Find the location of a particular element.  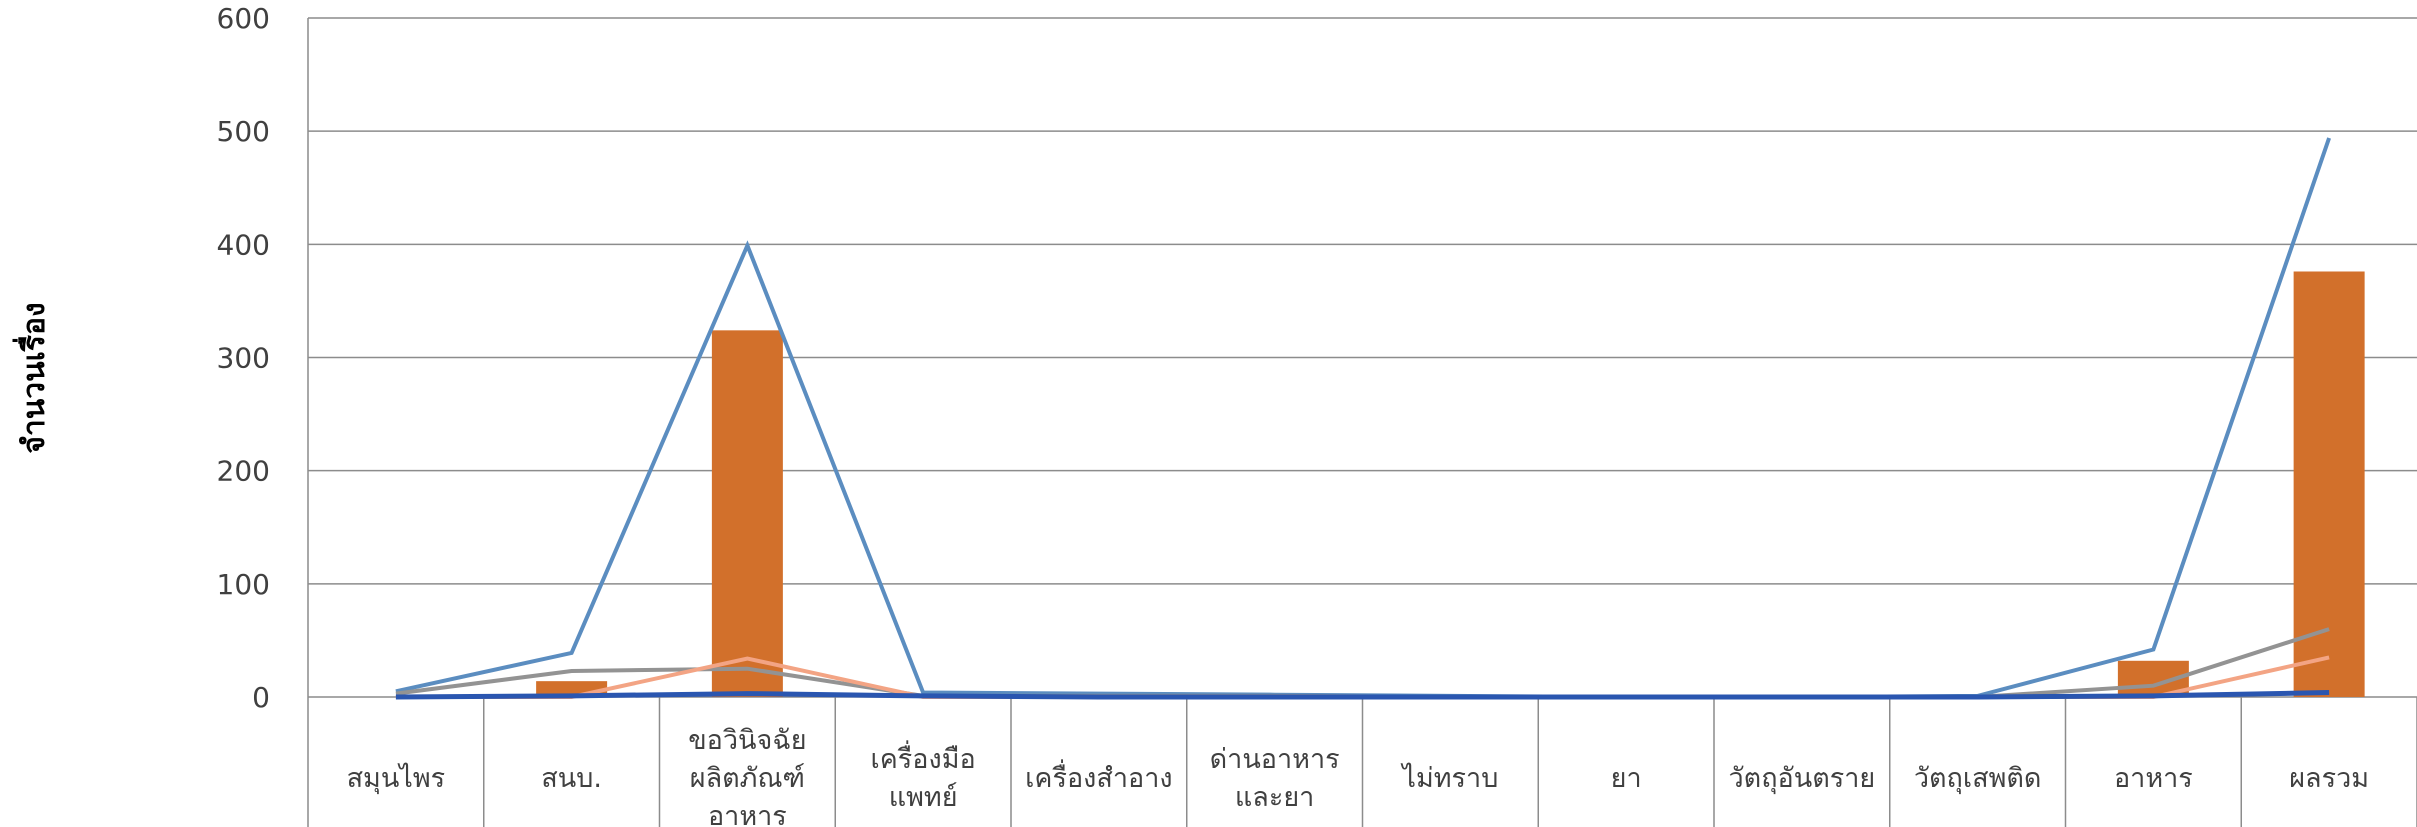

x-category-label: ด่านอาหาร is located at coordinates (1275, 759).